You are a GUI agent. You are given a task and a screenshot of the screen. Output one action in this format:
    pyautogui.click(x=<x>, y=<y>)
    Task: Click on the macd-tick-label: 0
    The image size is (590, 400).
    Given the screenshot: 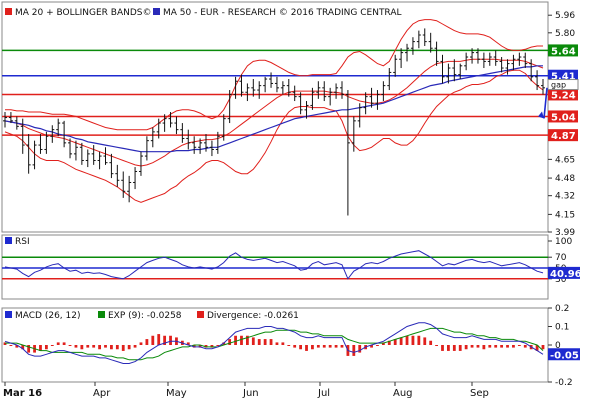 What is the action you would take?
    pyautogui.click(x=558, y=346)
    